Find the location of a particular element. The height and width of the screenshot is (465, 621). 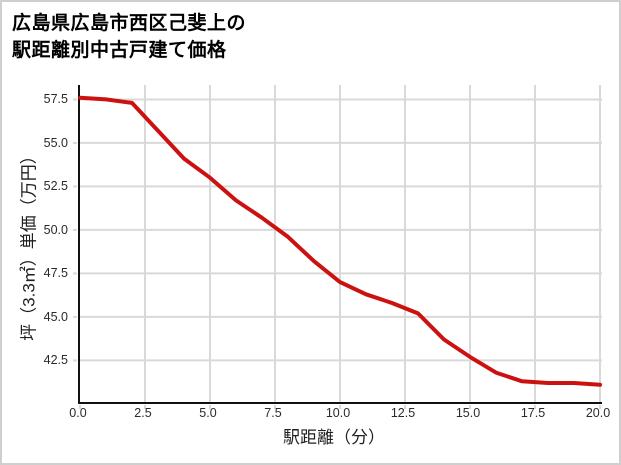

x-axis-title: 駅距離（分） is located at coordinates (334, 437).